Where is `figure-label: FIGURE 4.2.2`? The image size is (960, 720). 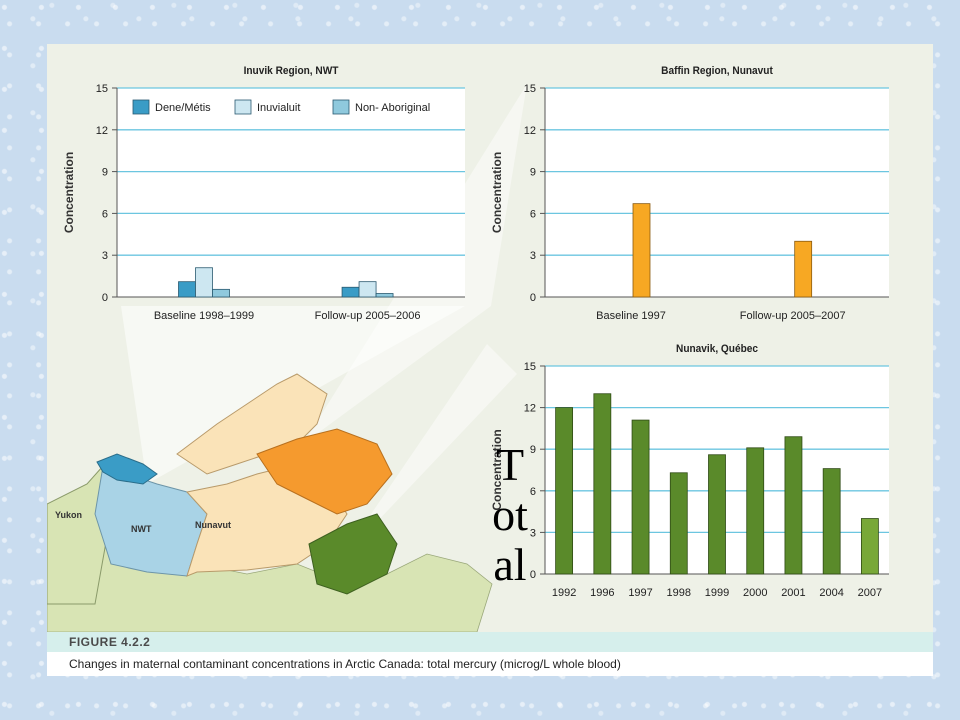 figure-label: FIGURE 4.2.2 is located at coordinates (490, 642).